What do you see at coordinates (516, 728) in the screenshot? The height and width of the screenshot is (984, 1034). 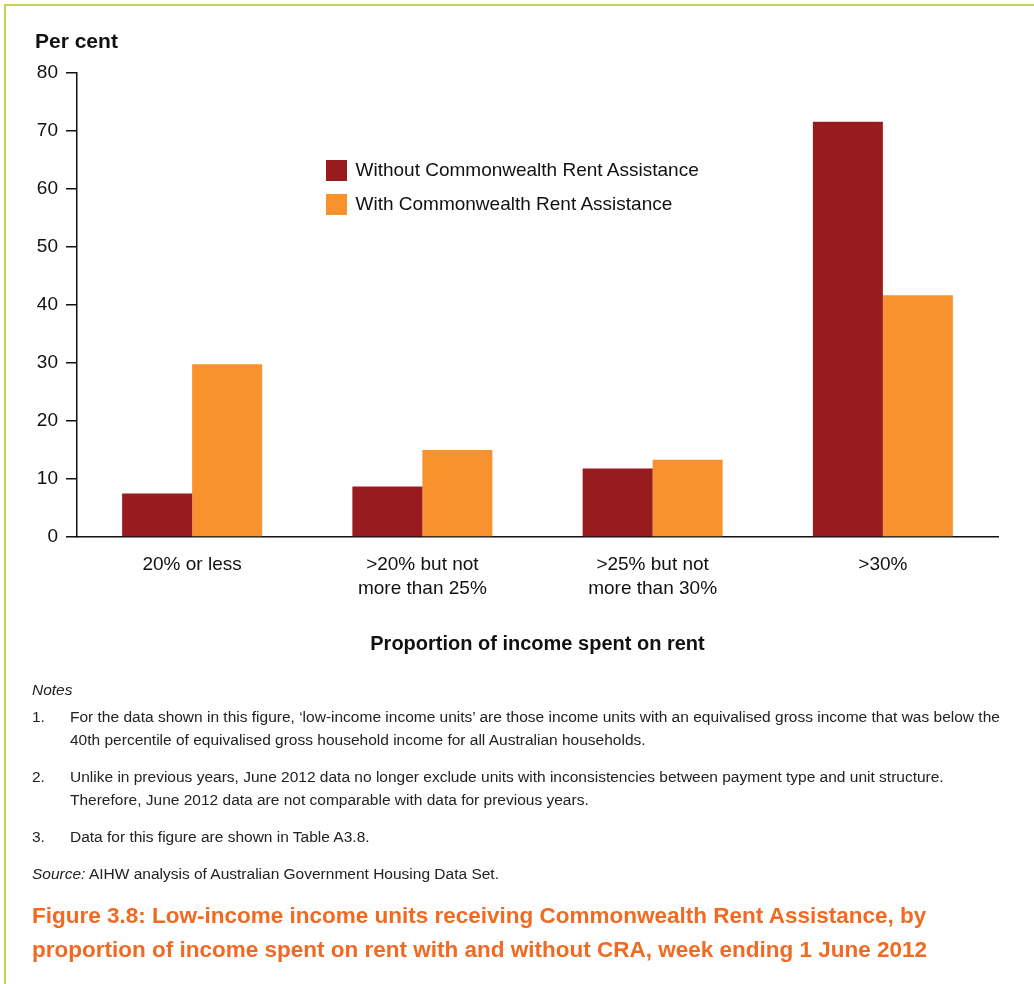 I see `text: 1. For the data shown in this figure, ‘low-income income units’ are those income units with an equivalised gross income that was below the 40th percentile of equivalised gross household income for all Australian households.` at bounding box center [516, 728].